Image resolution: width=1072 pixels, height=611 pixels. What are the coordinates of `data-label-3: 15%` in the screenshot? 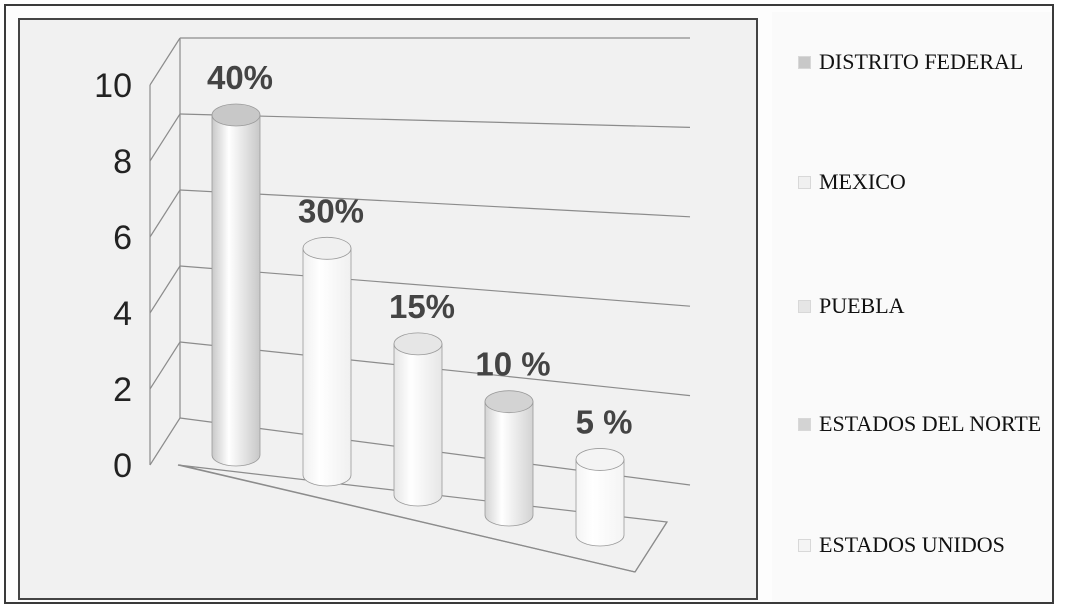 It's located at (422, 306).